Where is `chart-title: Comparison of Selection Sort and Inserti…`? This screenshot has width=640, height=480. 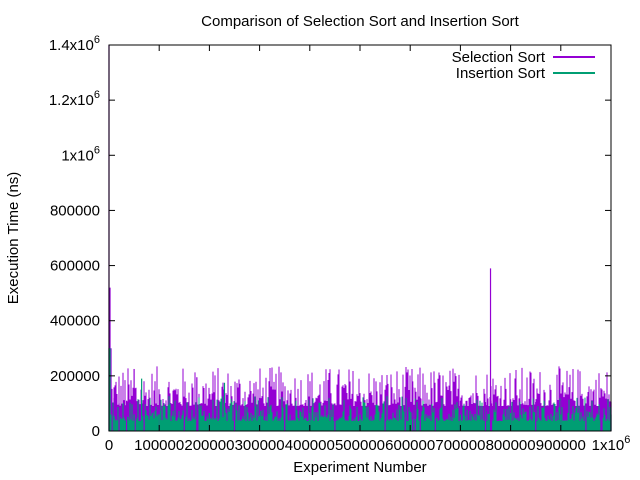 chart-title: Comparison of Selection Sort and Inserti… is located at coordinates (360, 21).